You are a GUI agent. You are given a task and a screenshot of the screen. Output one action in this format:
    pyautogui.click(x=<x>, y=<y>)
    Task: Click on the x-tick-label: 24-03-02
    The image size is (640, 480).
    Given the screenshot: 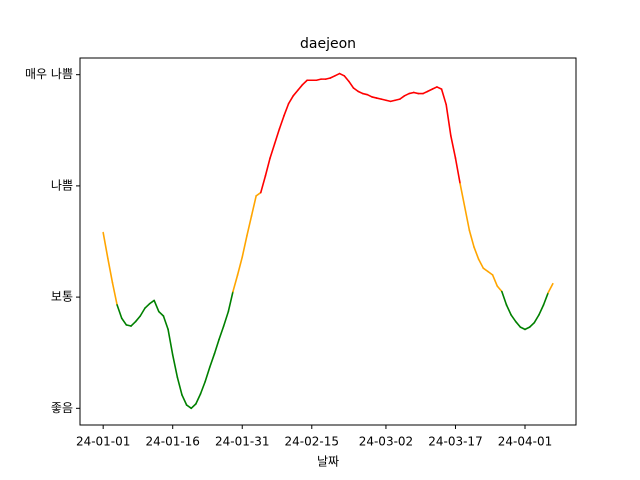 What is the action you would take?
    pyautogui.click(x=386, y=442)
    